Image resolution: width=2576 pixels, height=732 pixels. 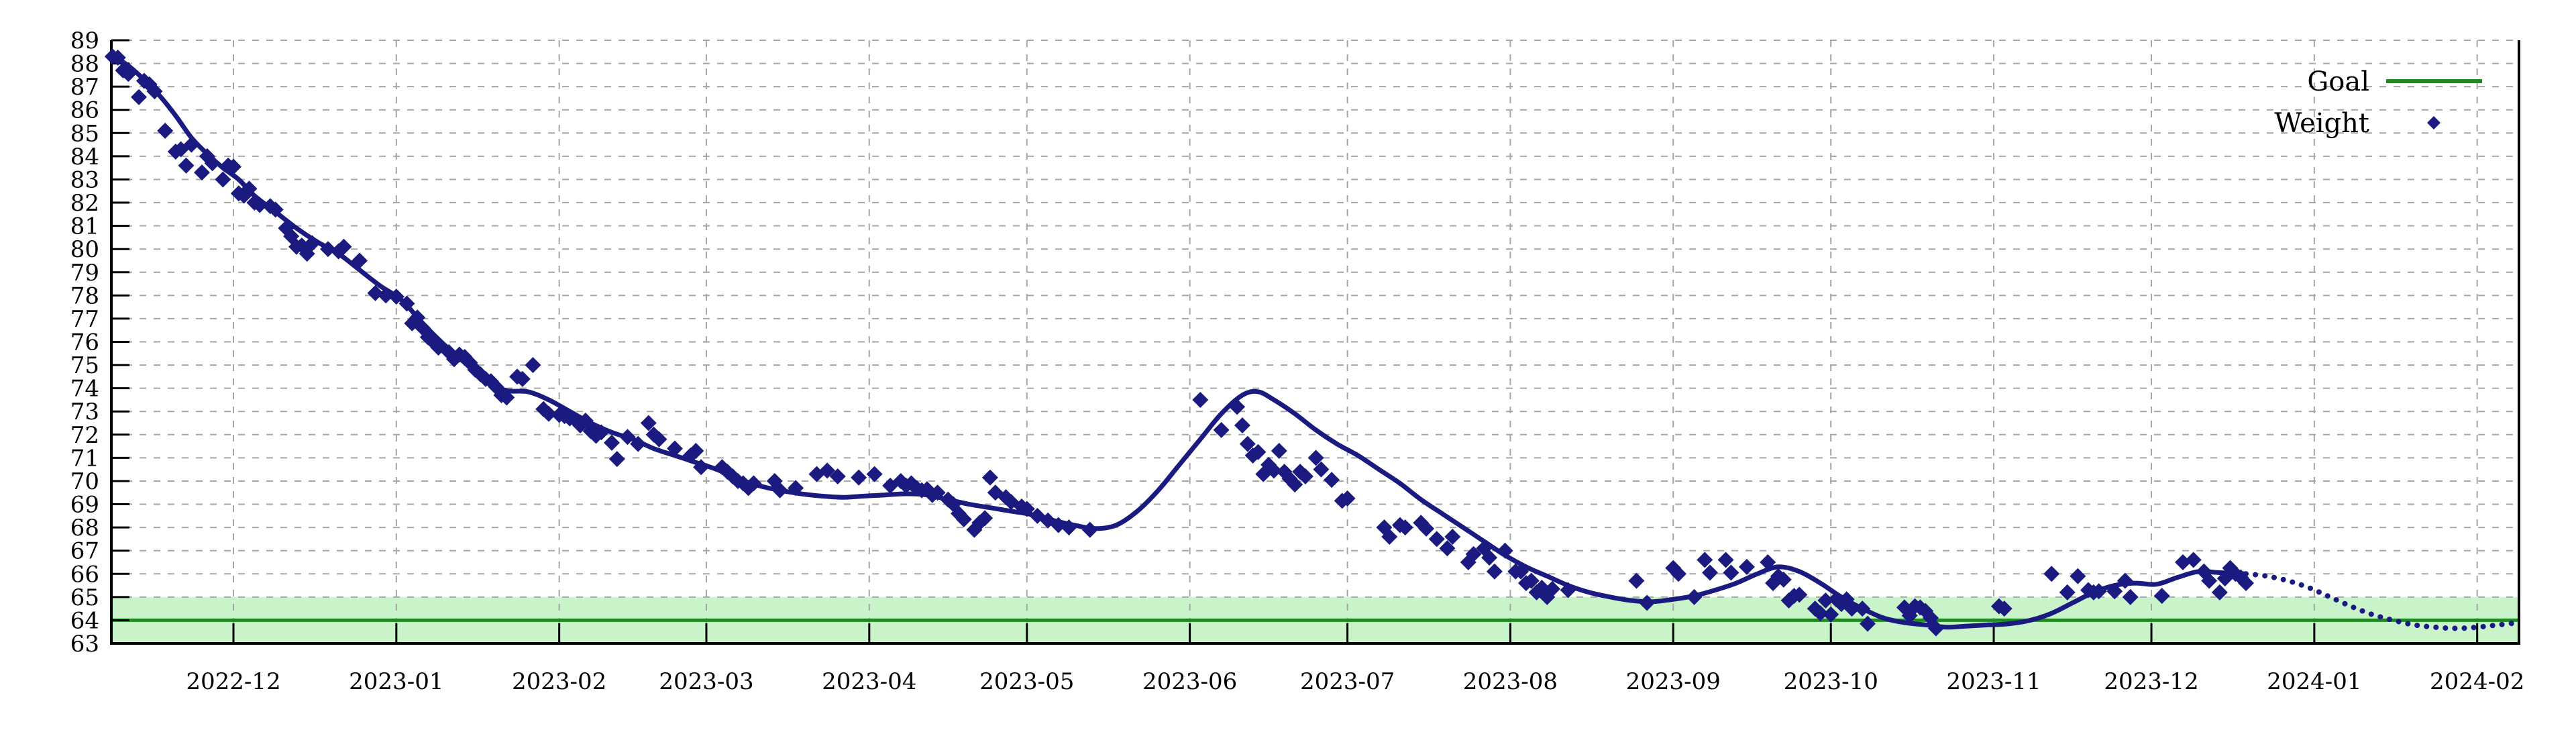 What do you see at coordinates (84, 435) in the screenshot?
I see `y-tick-label: 72` at bounding box center [84, 435].